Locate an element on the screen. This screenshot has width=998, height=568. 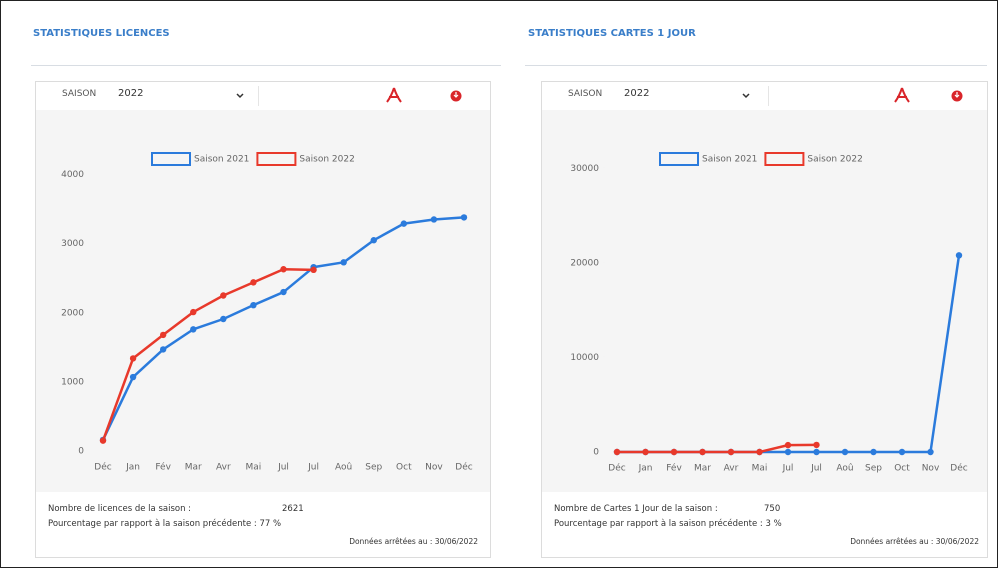
y-tick-label: 10000 is located at coordinates (584, 358).